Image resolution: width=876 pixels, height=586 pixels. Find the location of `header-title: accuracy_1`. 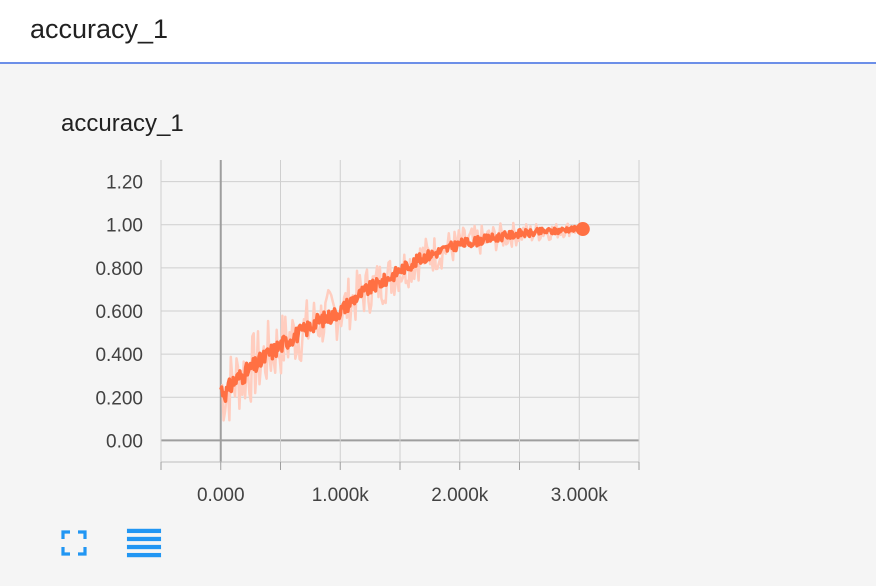

header-title: accuracy_1 is located at coordinates (99, 29).